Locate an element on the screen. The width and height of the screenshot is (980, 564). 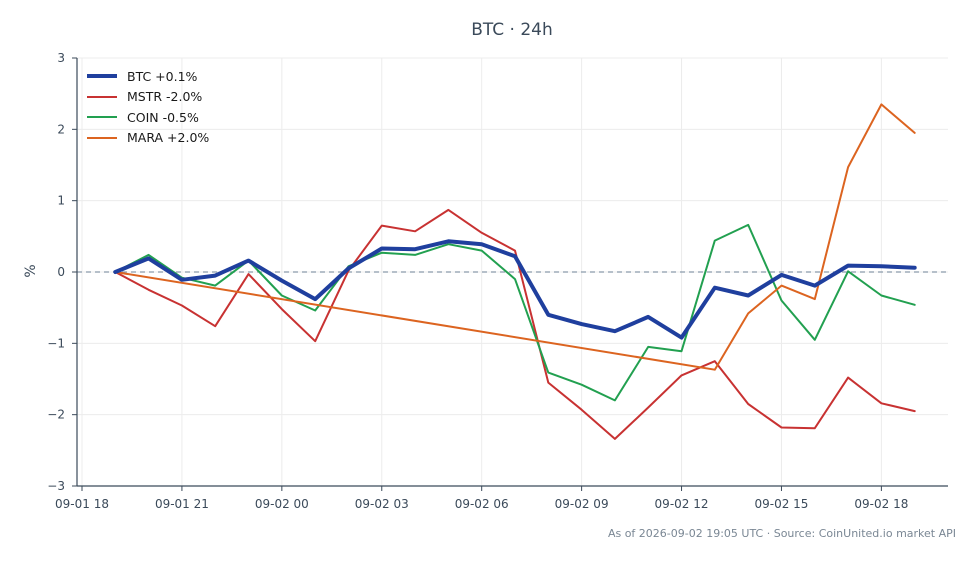
chart-legend: BTC +0.1% MSTR -2.0% COIN -0.5% MARA +2.0% is located at coordinates (148, 107).